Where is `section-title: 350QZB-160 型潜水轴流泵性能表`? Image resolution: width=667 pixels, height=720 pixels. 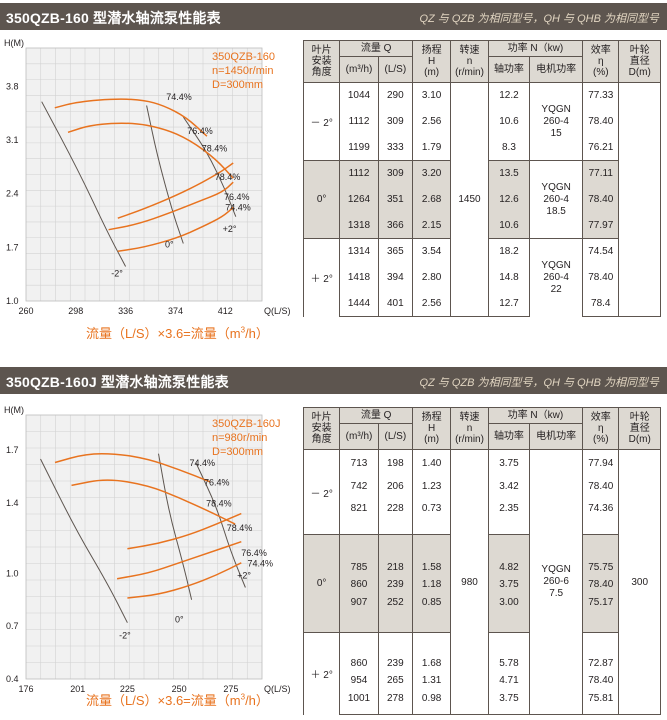 section-title: 350QZB-160 型潜水轴流泵性能表 is located at coordinates (113, 18).